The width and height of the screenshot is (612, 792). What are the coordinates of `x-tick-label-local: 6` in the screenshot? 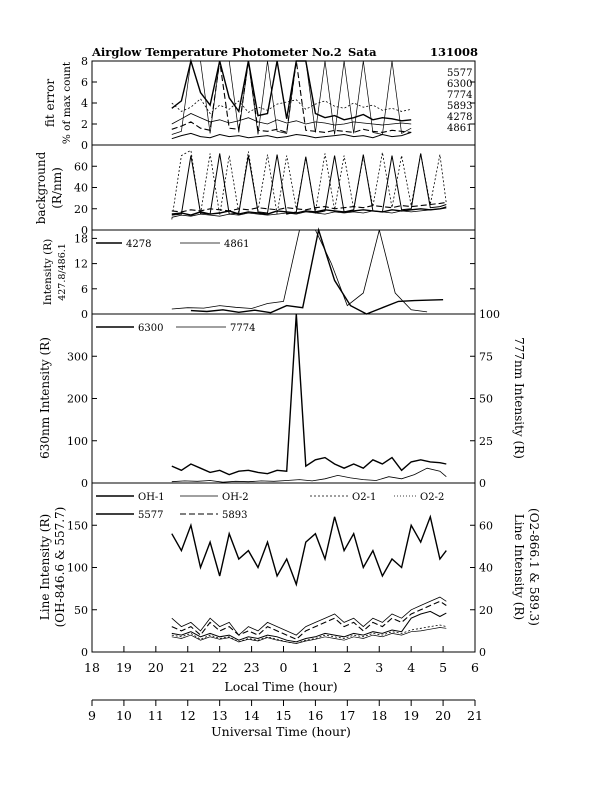 It's located at (475, 667).